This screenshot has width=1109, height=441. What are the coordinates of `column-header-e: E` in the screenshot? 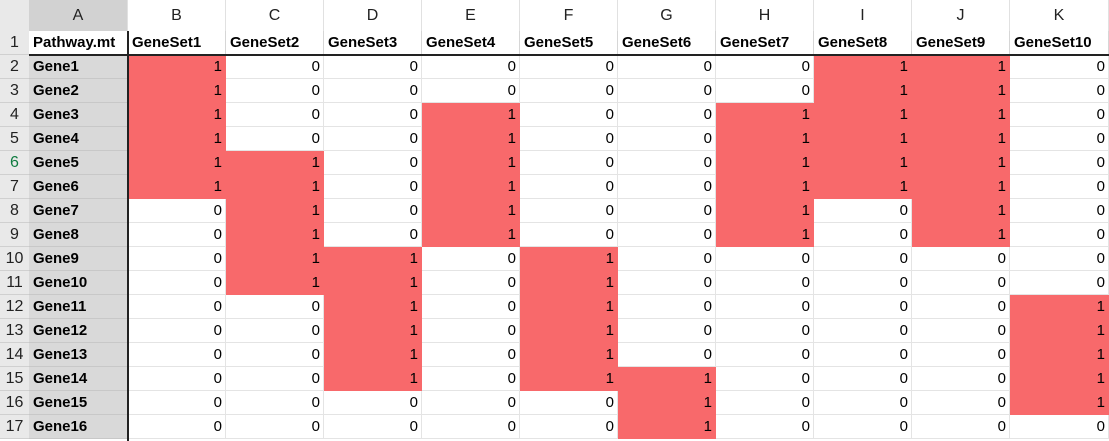 It's located at (471, 15).